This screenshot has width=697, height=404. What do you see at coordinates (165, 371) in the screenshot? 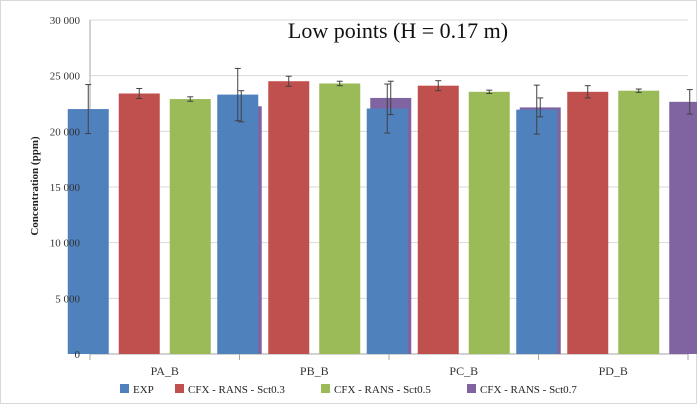
I see `x-tick-label: PA_B` at bounding box center [165, 371].